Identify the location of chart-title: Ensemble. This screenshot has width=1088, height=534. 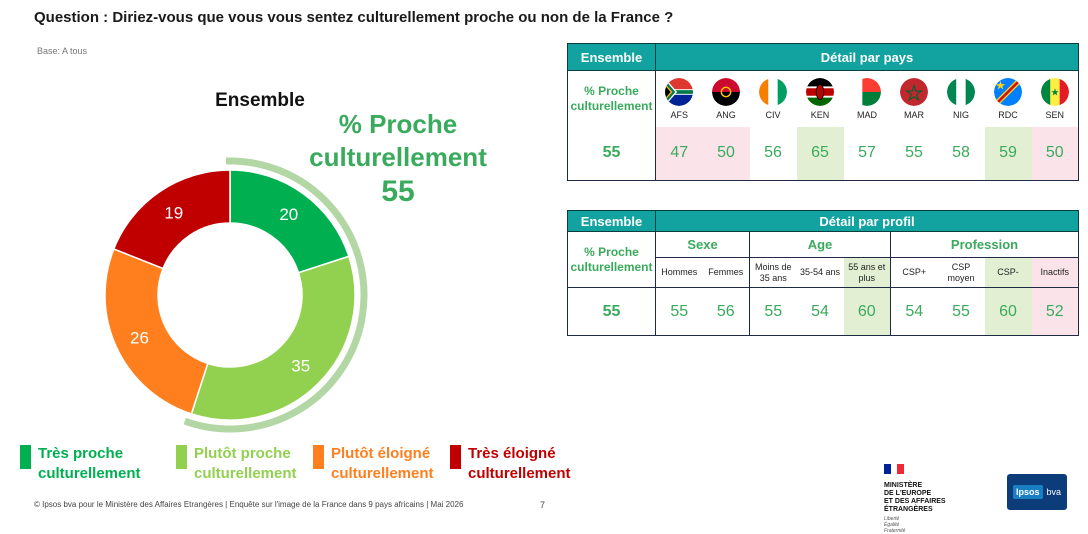
(260, 100).